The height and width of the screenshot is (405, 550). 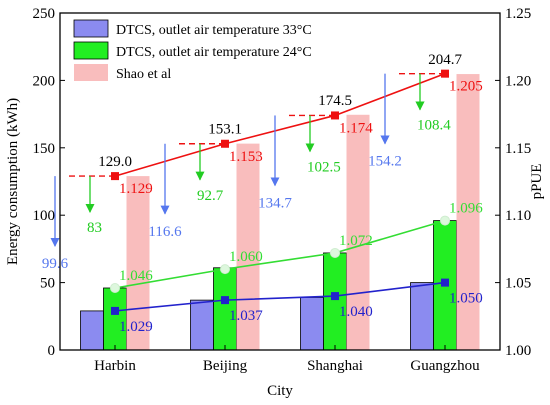 I want to click on bar-33c-guangzhou, so click(x=422, y=316).